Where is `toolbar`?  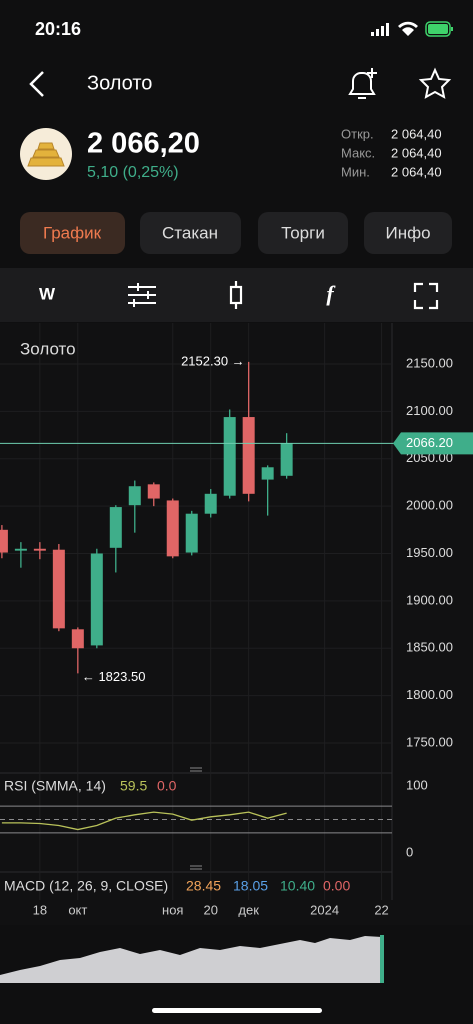
toolbar is located at coordinates (236, 295).